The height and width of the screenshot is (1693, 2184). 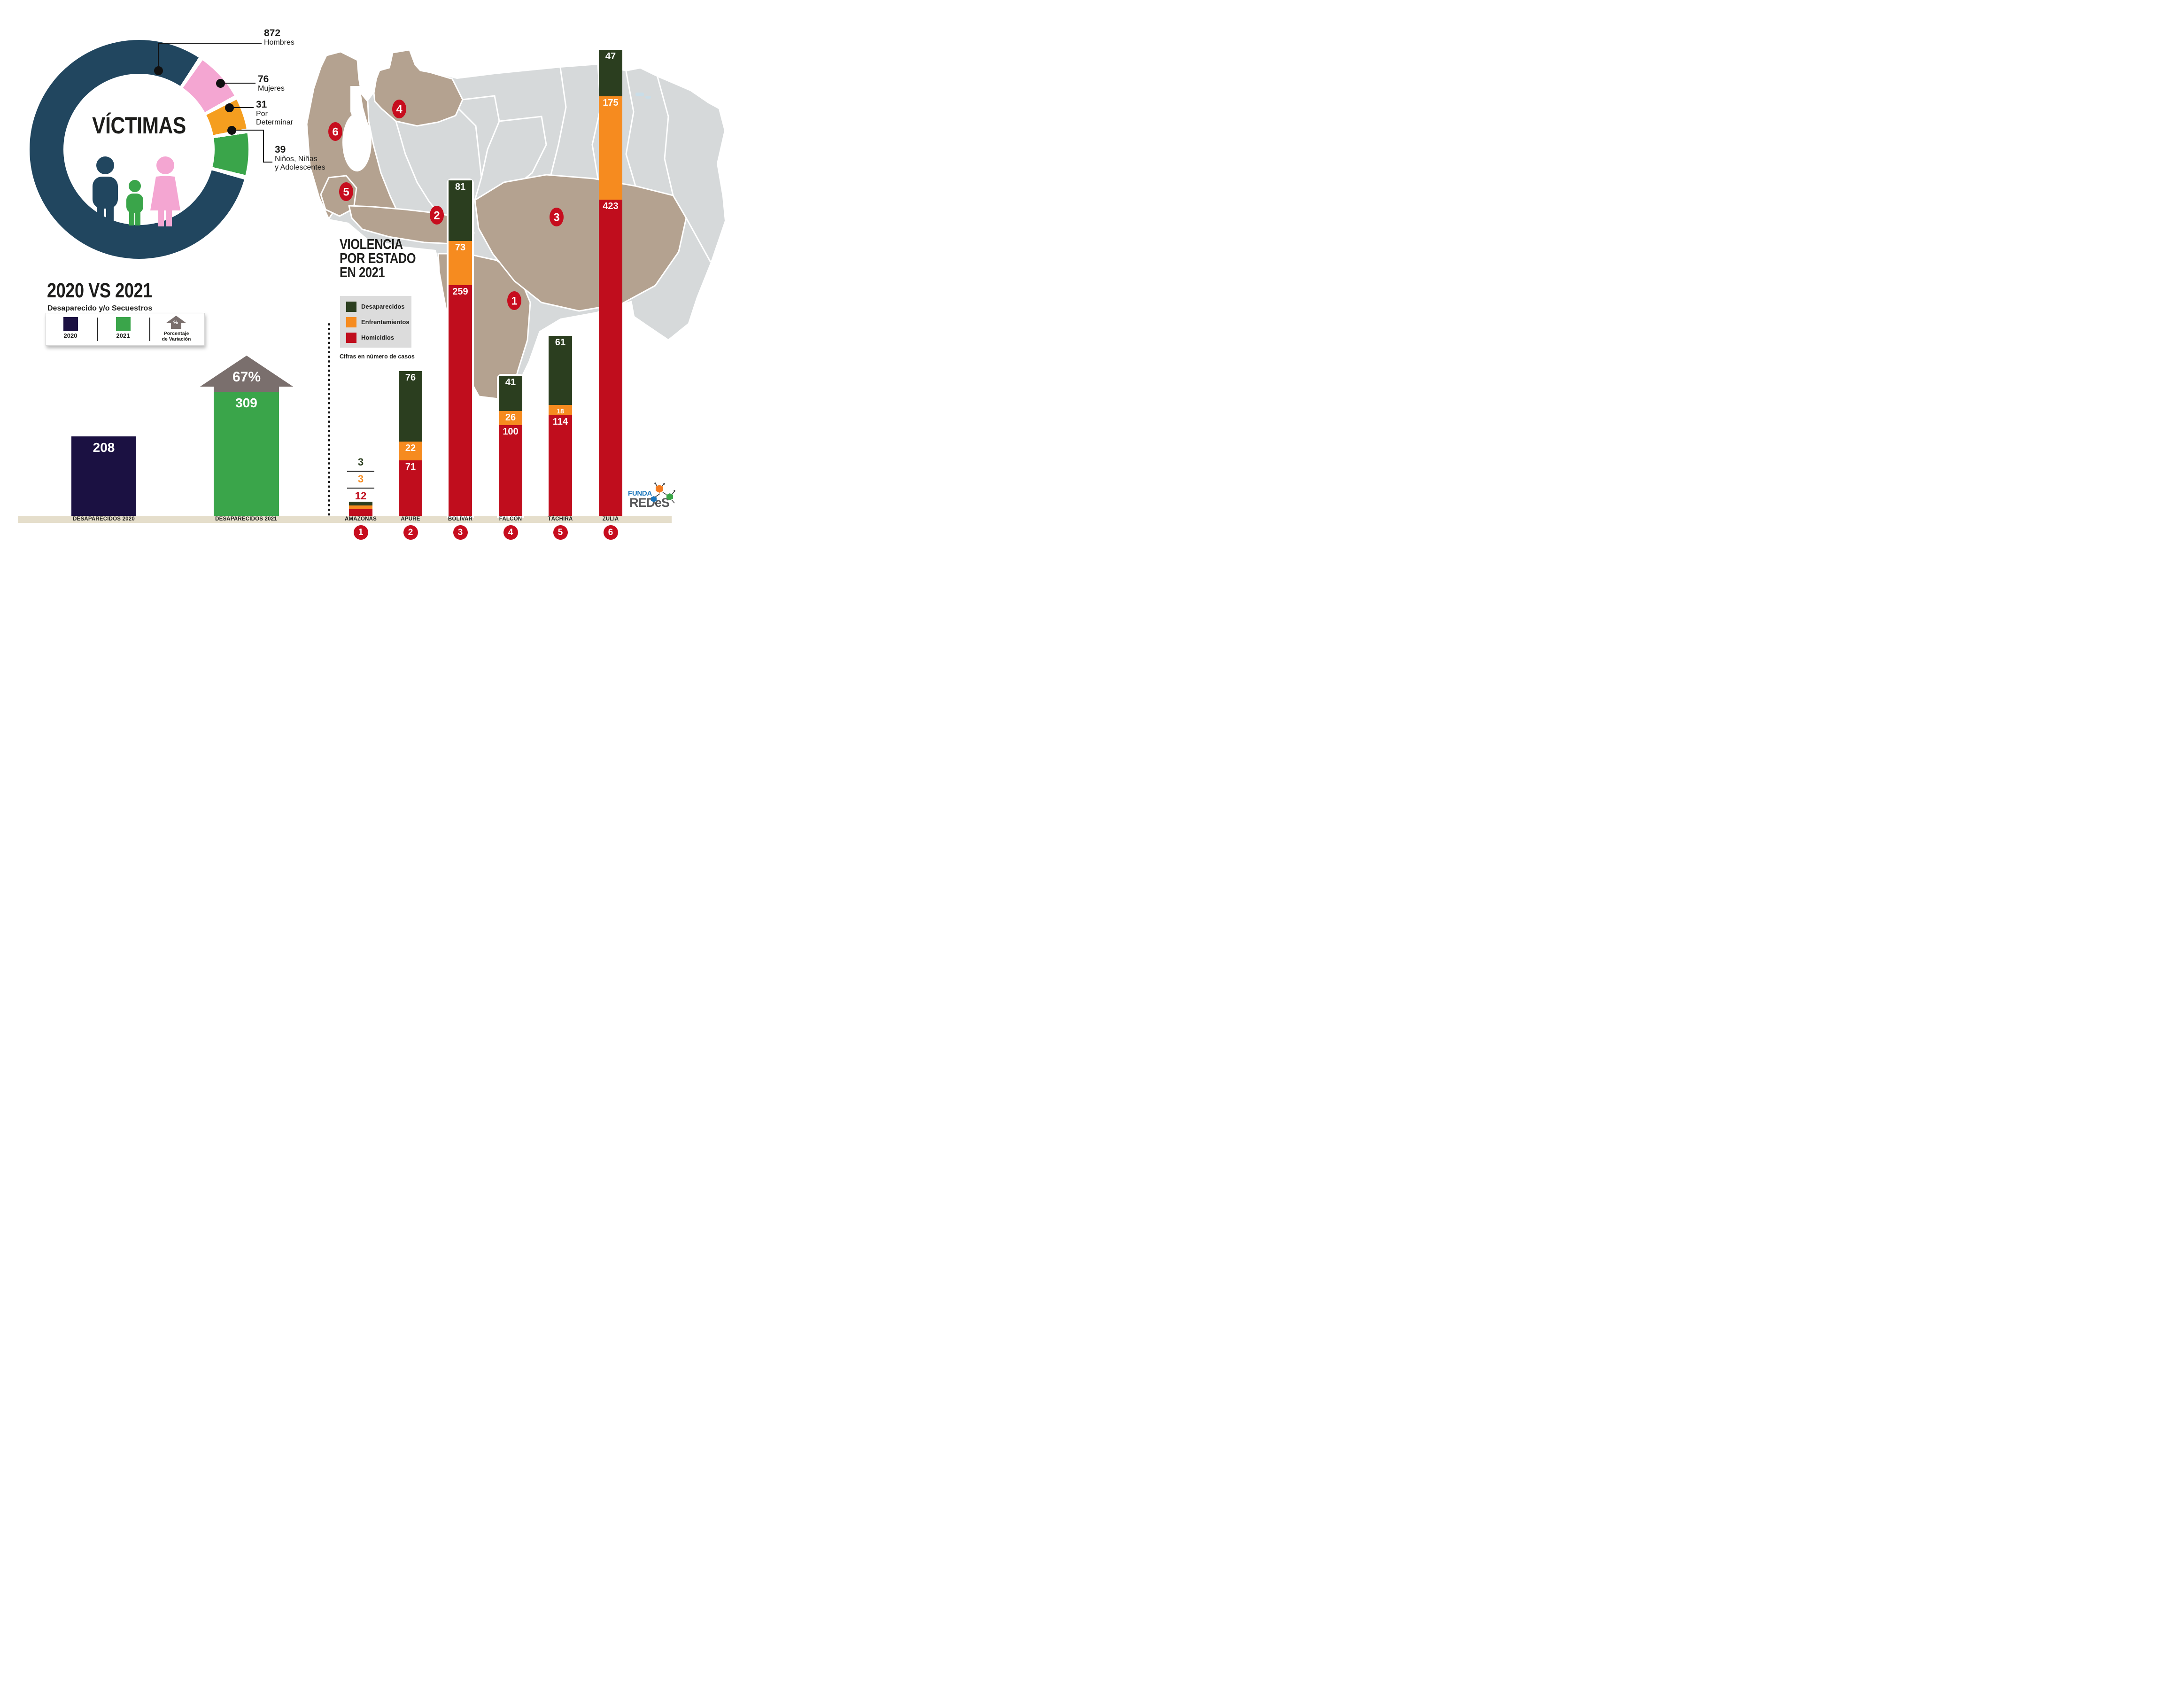 What do you see at coordinates (610, 358) in the screenshot?
I see `segment-homicidios-zulia: 423` at bounding box center [610, 358].